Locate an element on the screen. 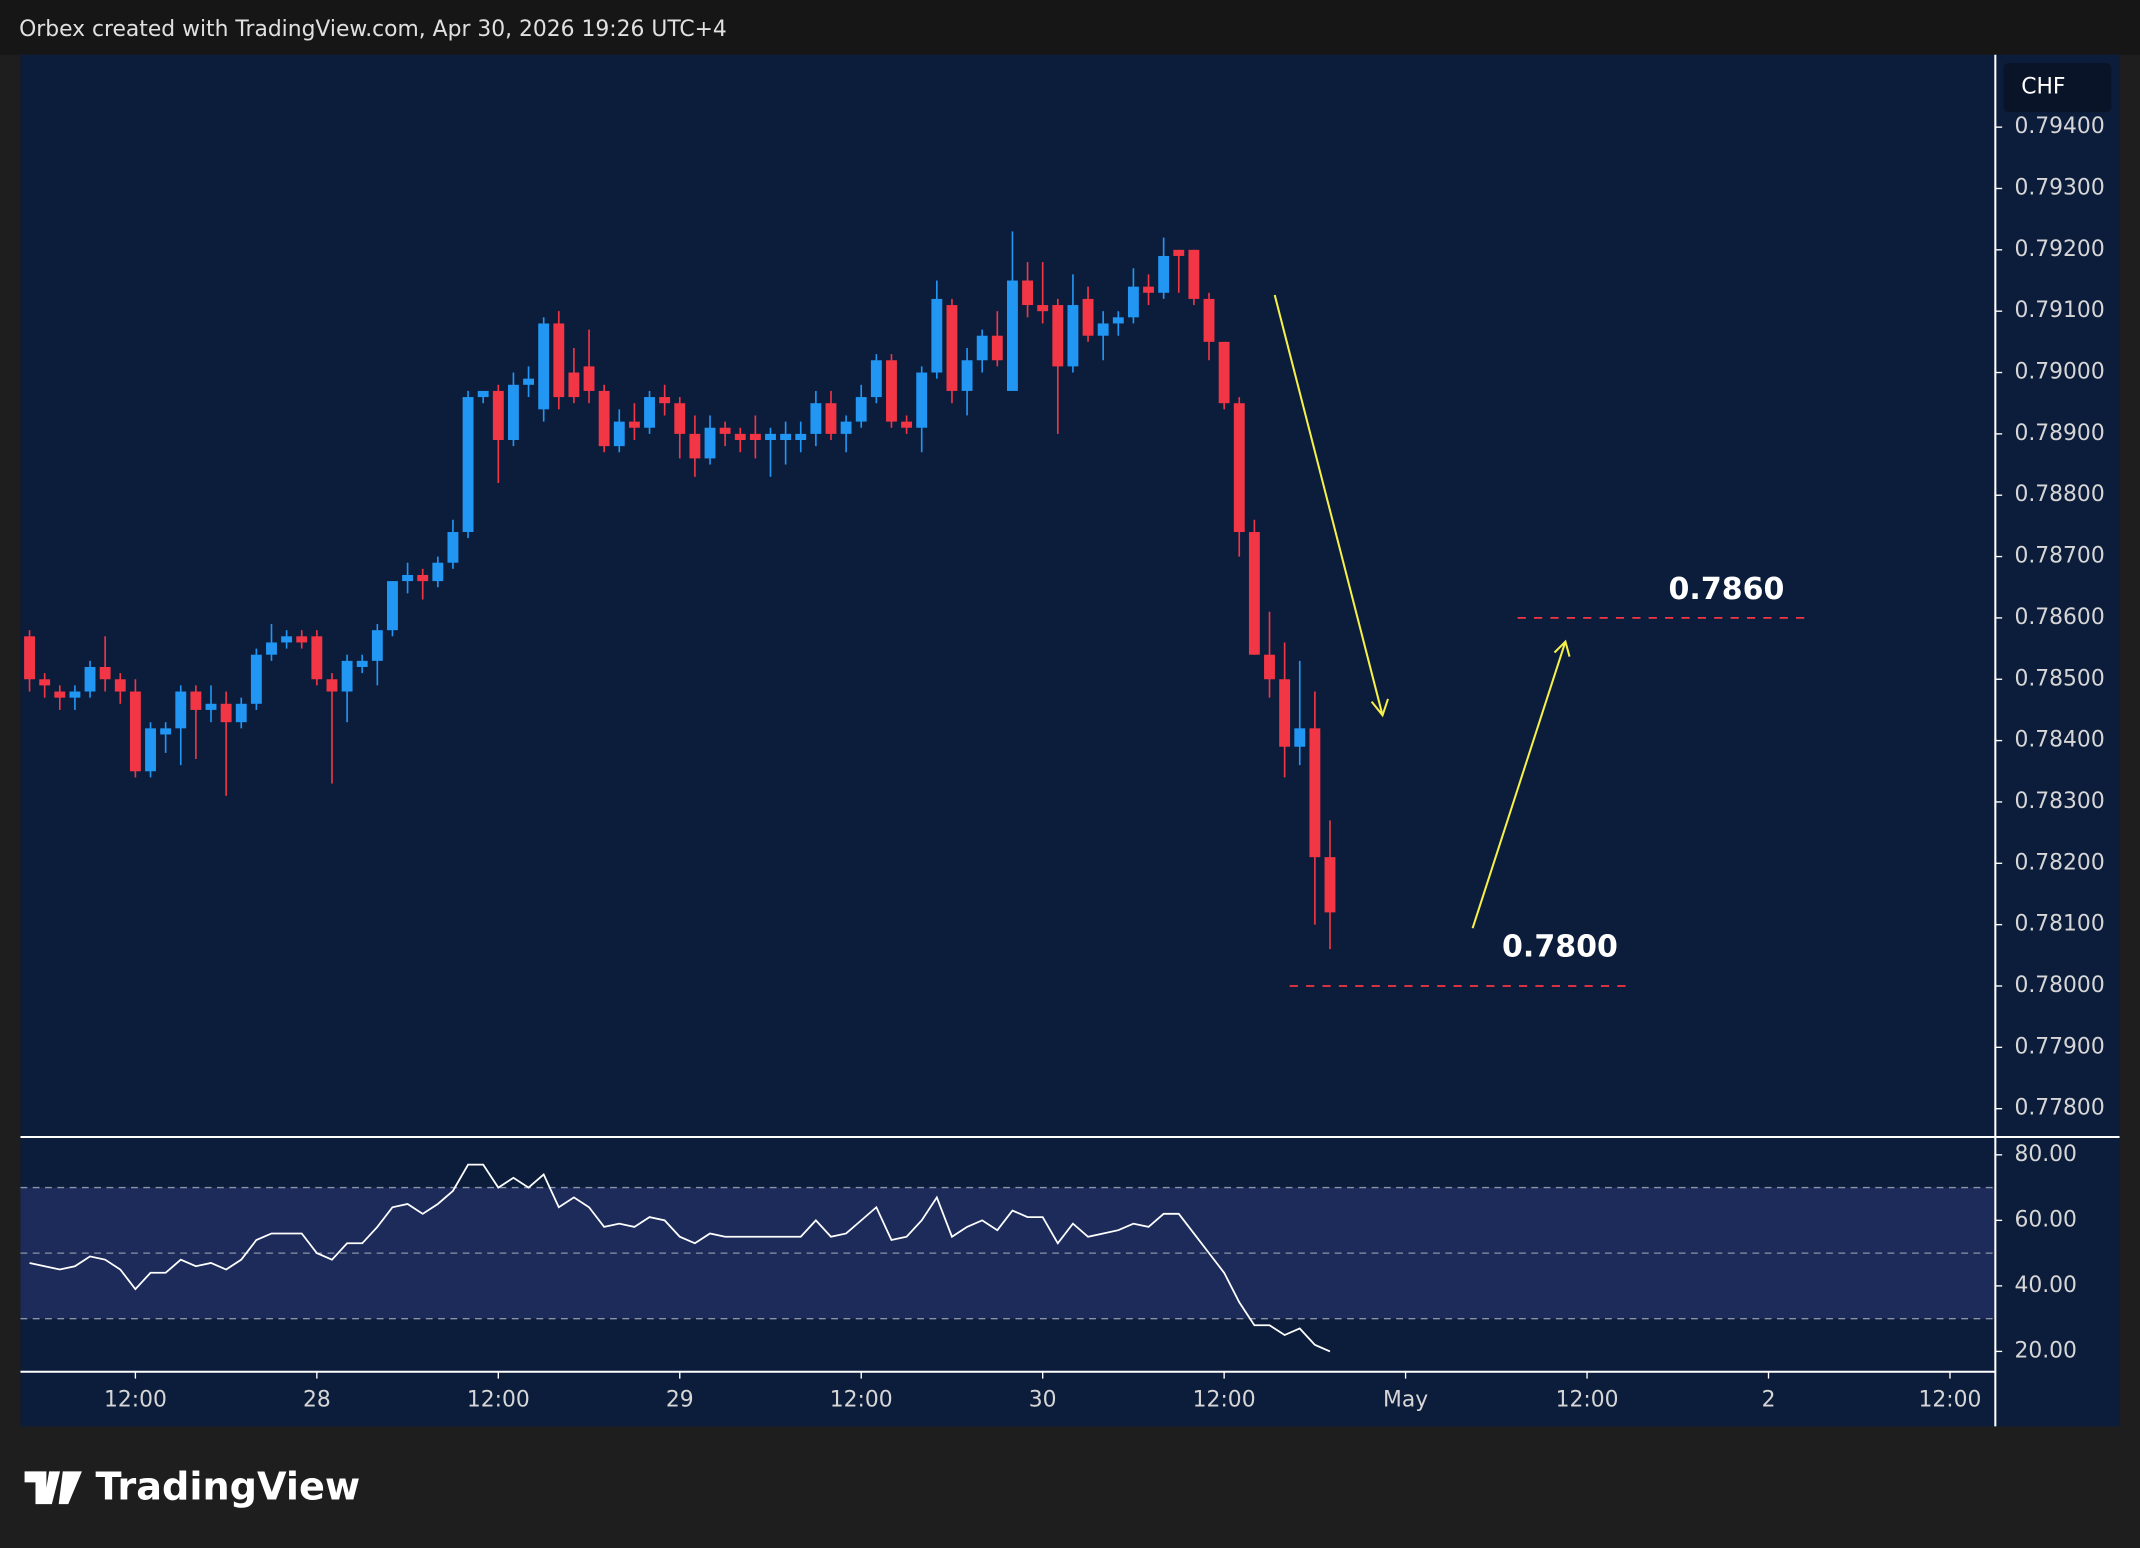 This screenshot has height=1548, width=2140. y-tick-label: 0.78200 is located at coordinates (2059, 862).